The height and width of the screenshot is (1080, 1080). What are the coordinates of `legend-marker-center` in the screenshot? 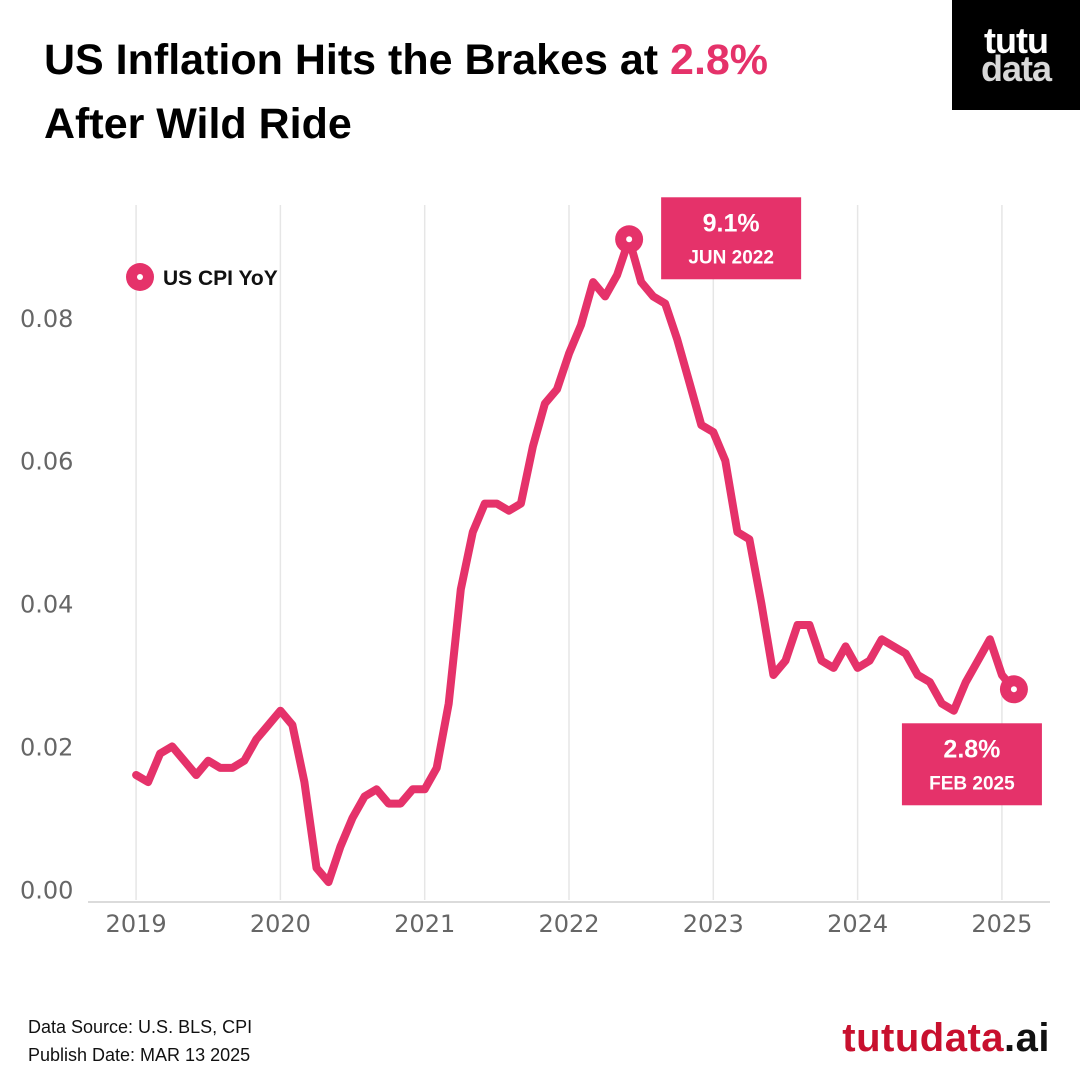 It's located at (140, 277).